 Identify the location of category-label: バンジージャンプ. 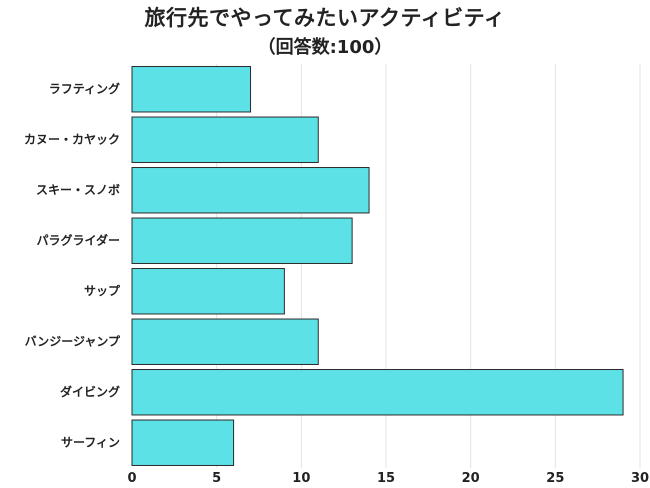
(73, 340).